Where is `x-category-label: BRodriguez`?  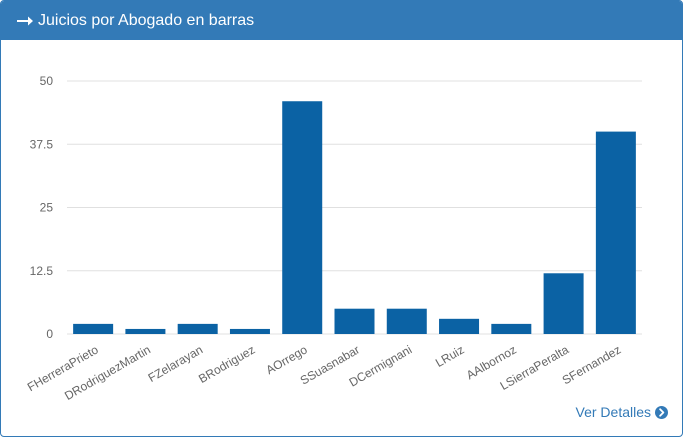
x-category-label: BRodriguez is located at coordinates (226, 363).